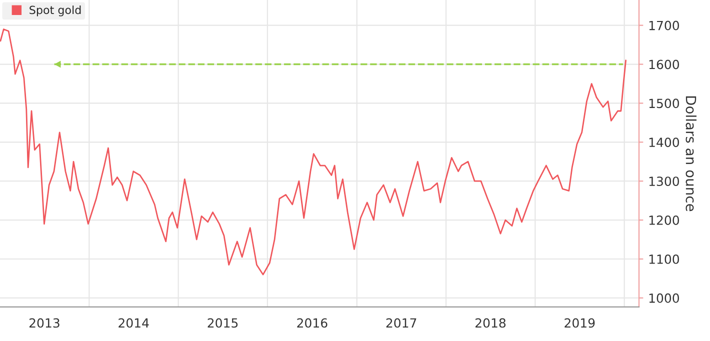  What do you see at coordinates (44, 323) in the screenshot?
I see `x-tick-label: 2013` at bounding box center [44, 323].